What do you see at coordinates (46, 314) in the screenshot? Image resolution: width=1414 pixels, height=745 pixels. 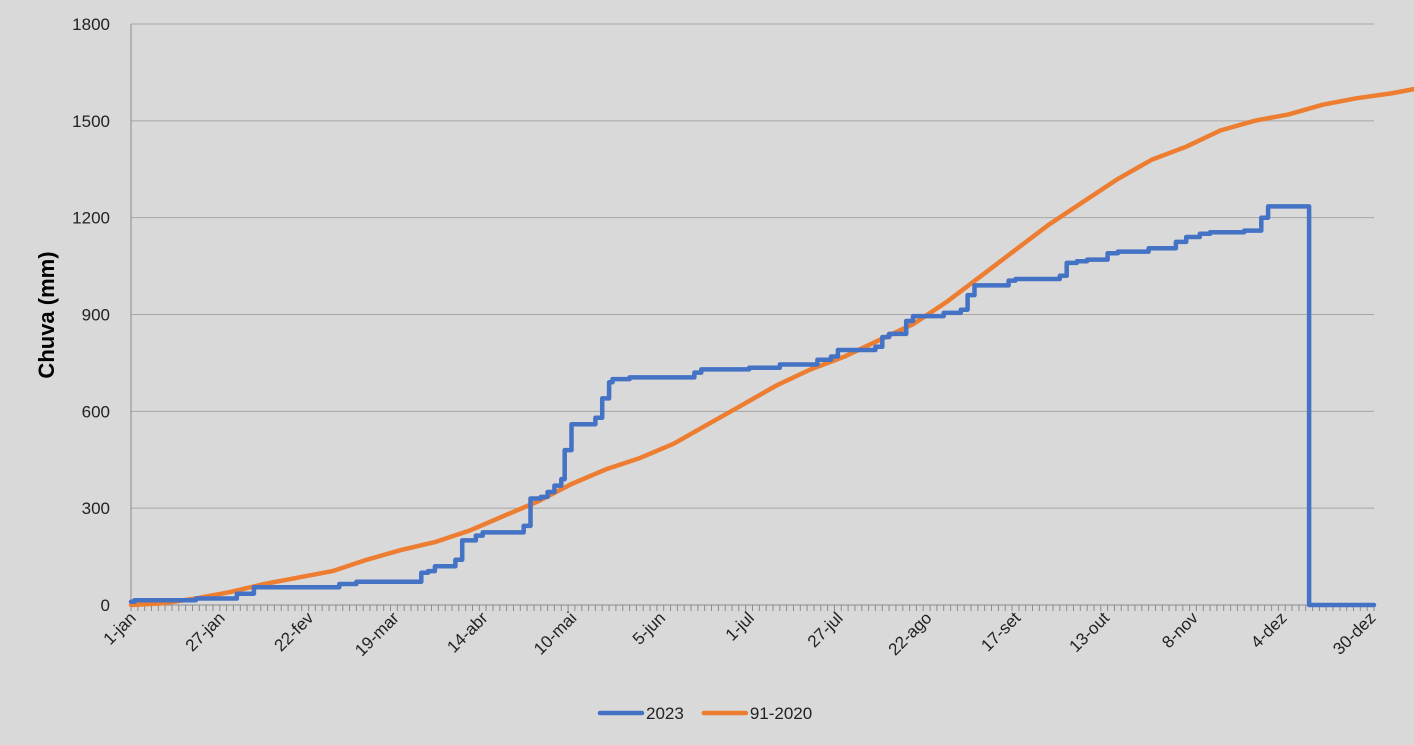 I see `y-axis-title: Chuva (mm)` at bounding box center [46, 314].